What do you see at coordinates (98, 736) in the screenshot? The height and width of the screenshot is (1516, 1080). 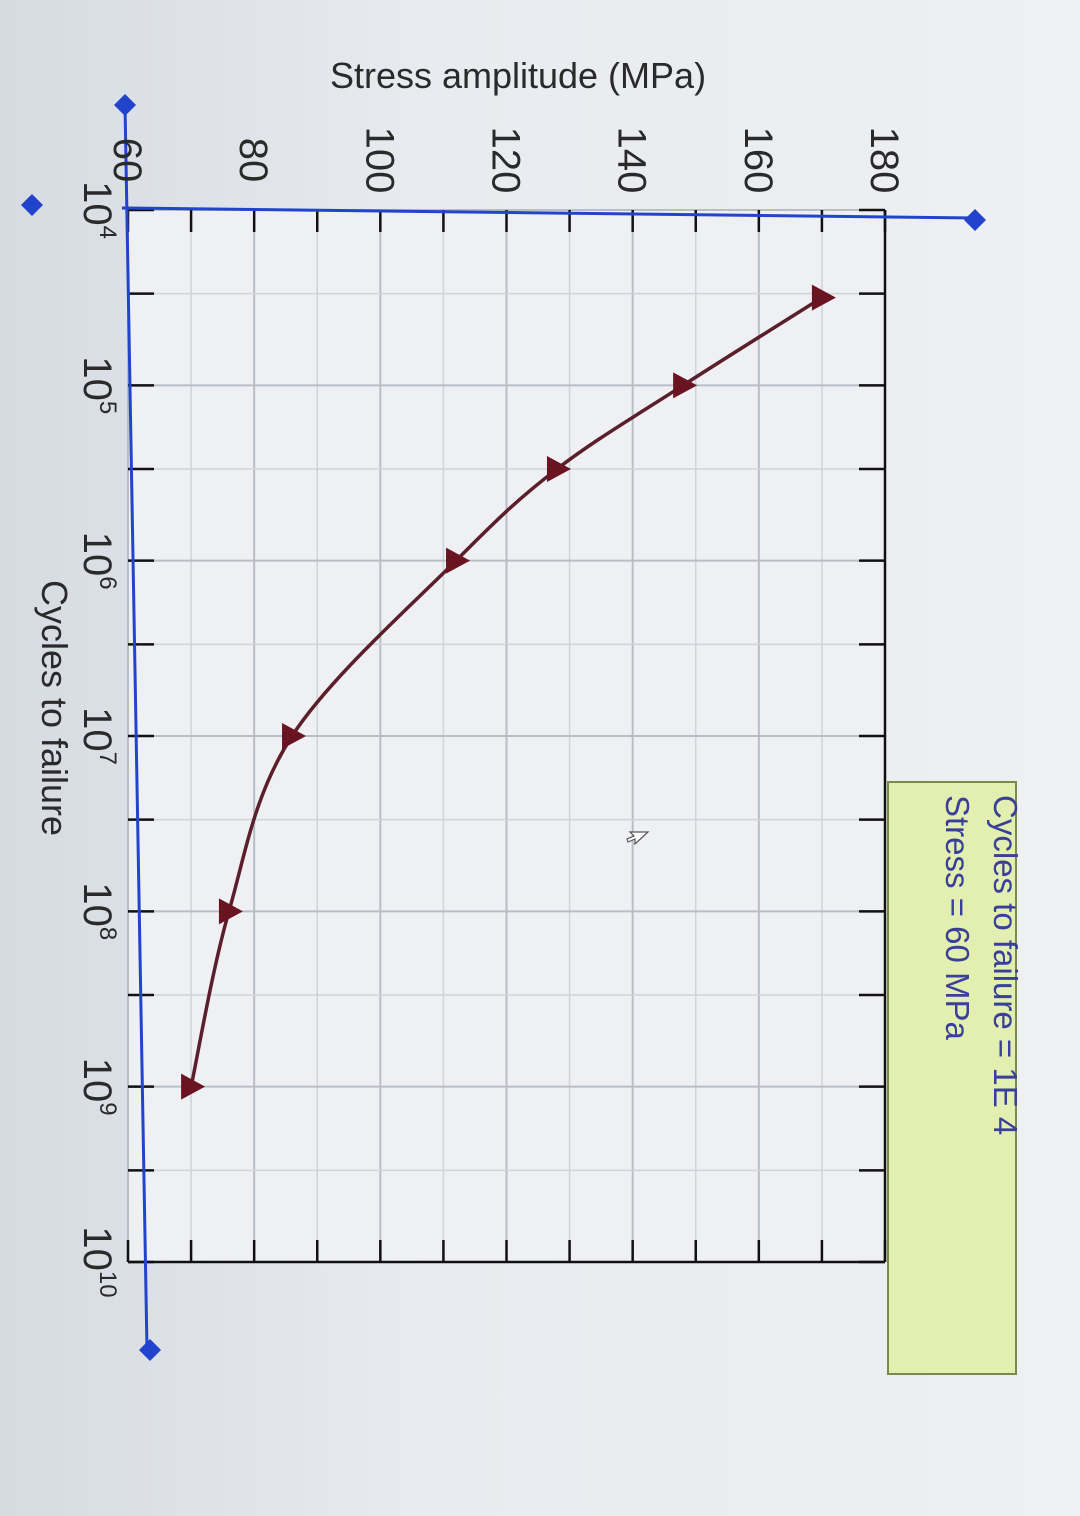 I see `cycles-tick-label: 107` at bounding box center [98, 736].